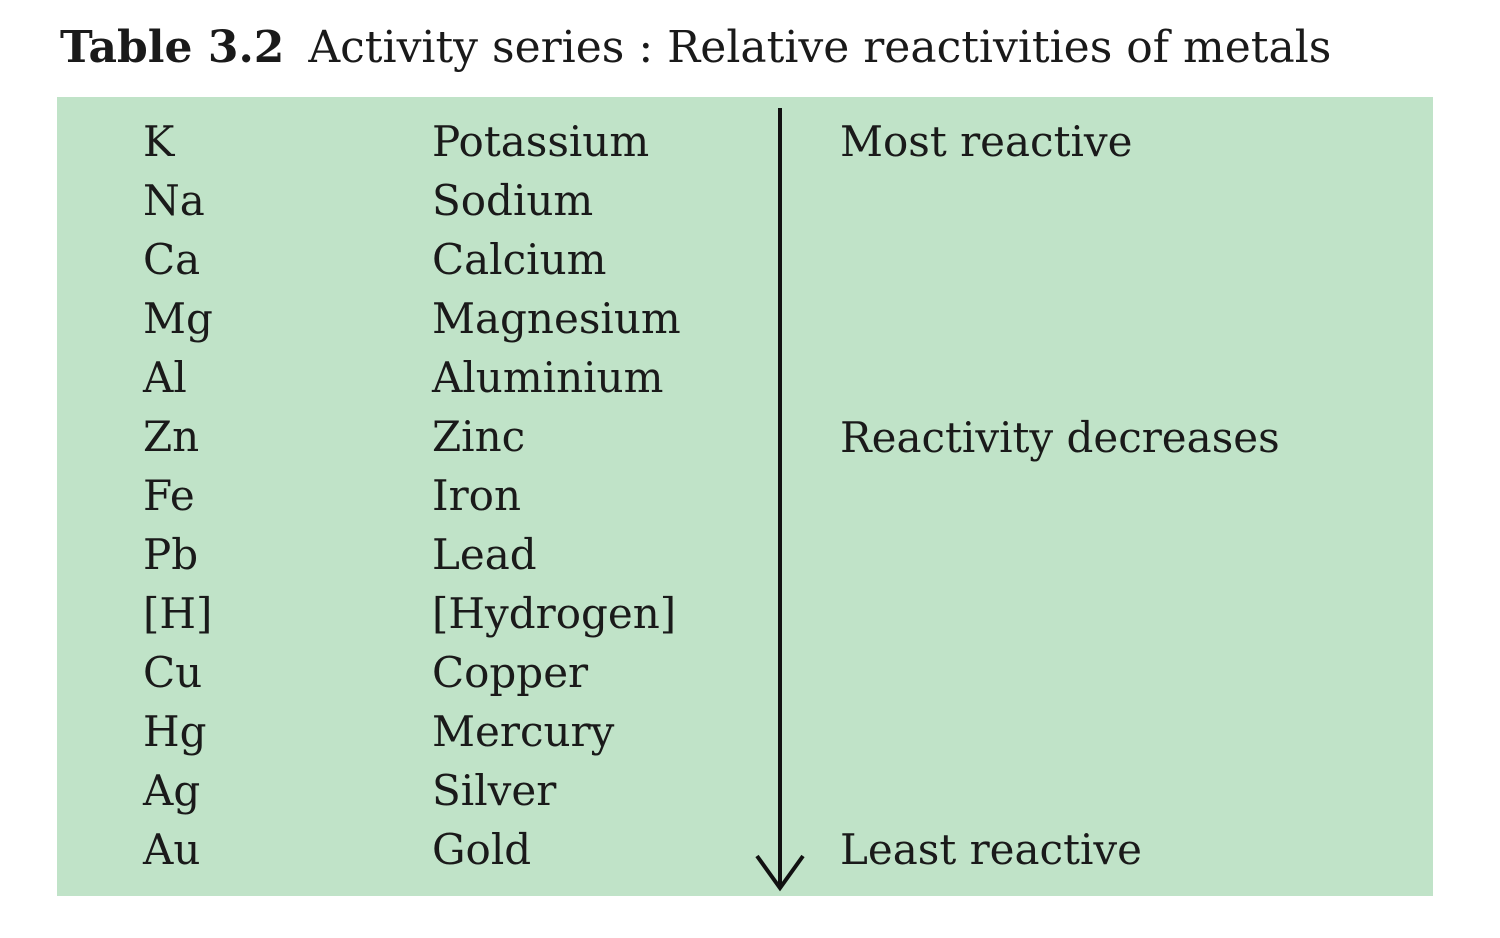  I want to click on metal-name: Iron, so click(476, 495).